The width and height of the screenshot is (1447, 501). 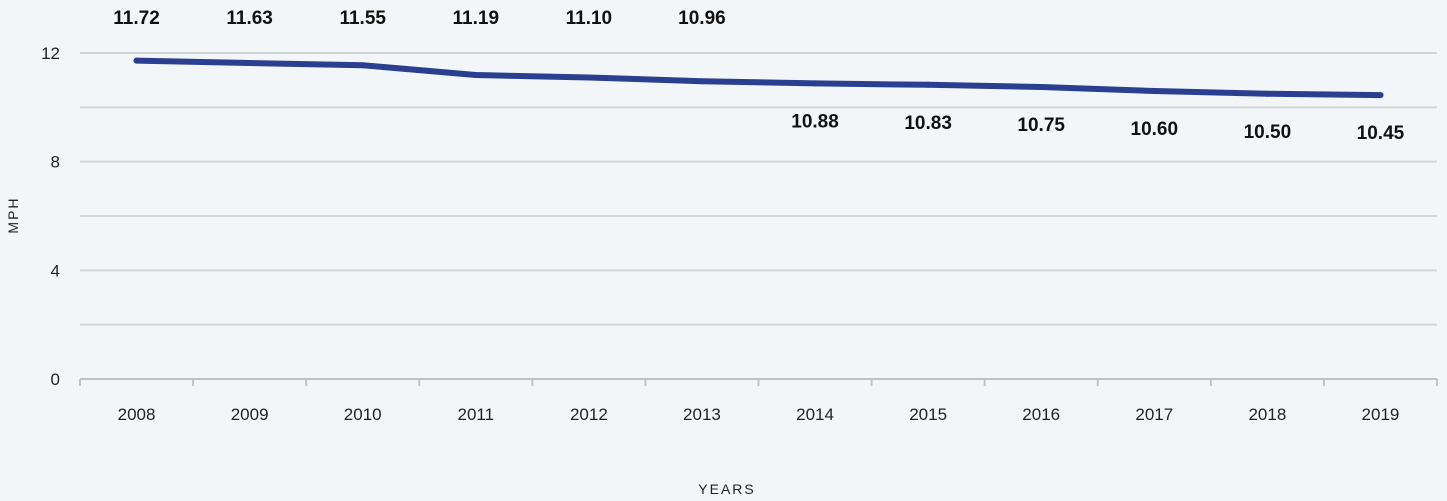 What do you see at coordinates (702, 414) in the screenshot?
I see `x-tick-label: 2013` at bounding box center [702, 414].